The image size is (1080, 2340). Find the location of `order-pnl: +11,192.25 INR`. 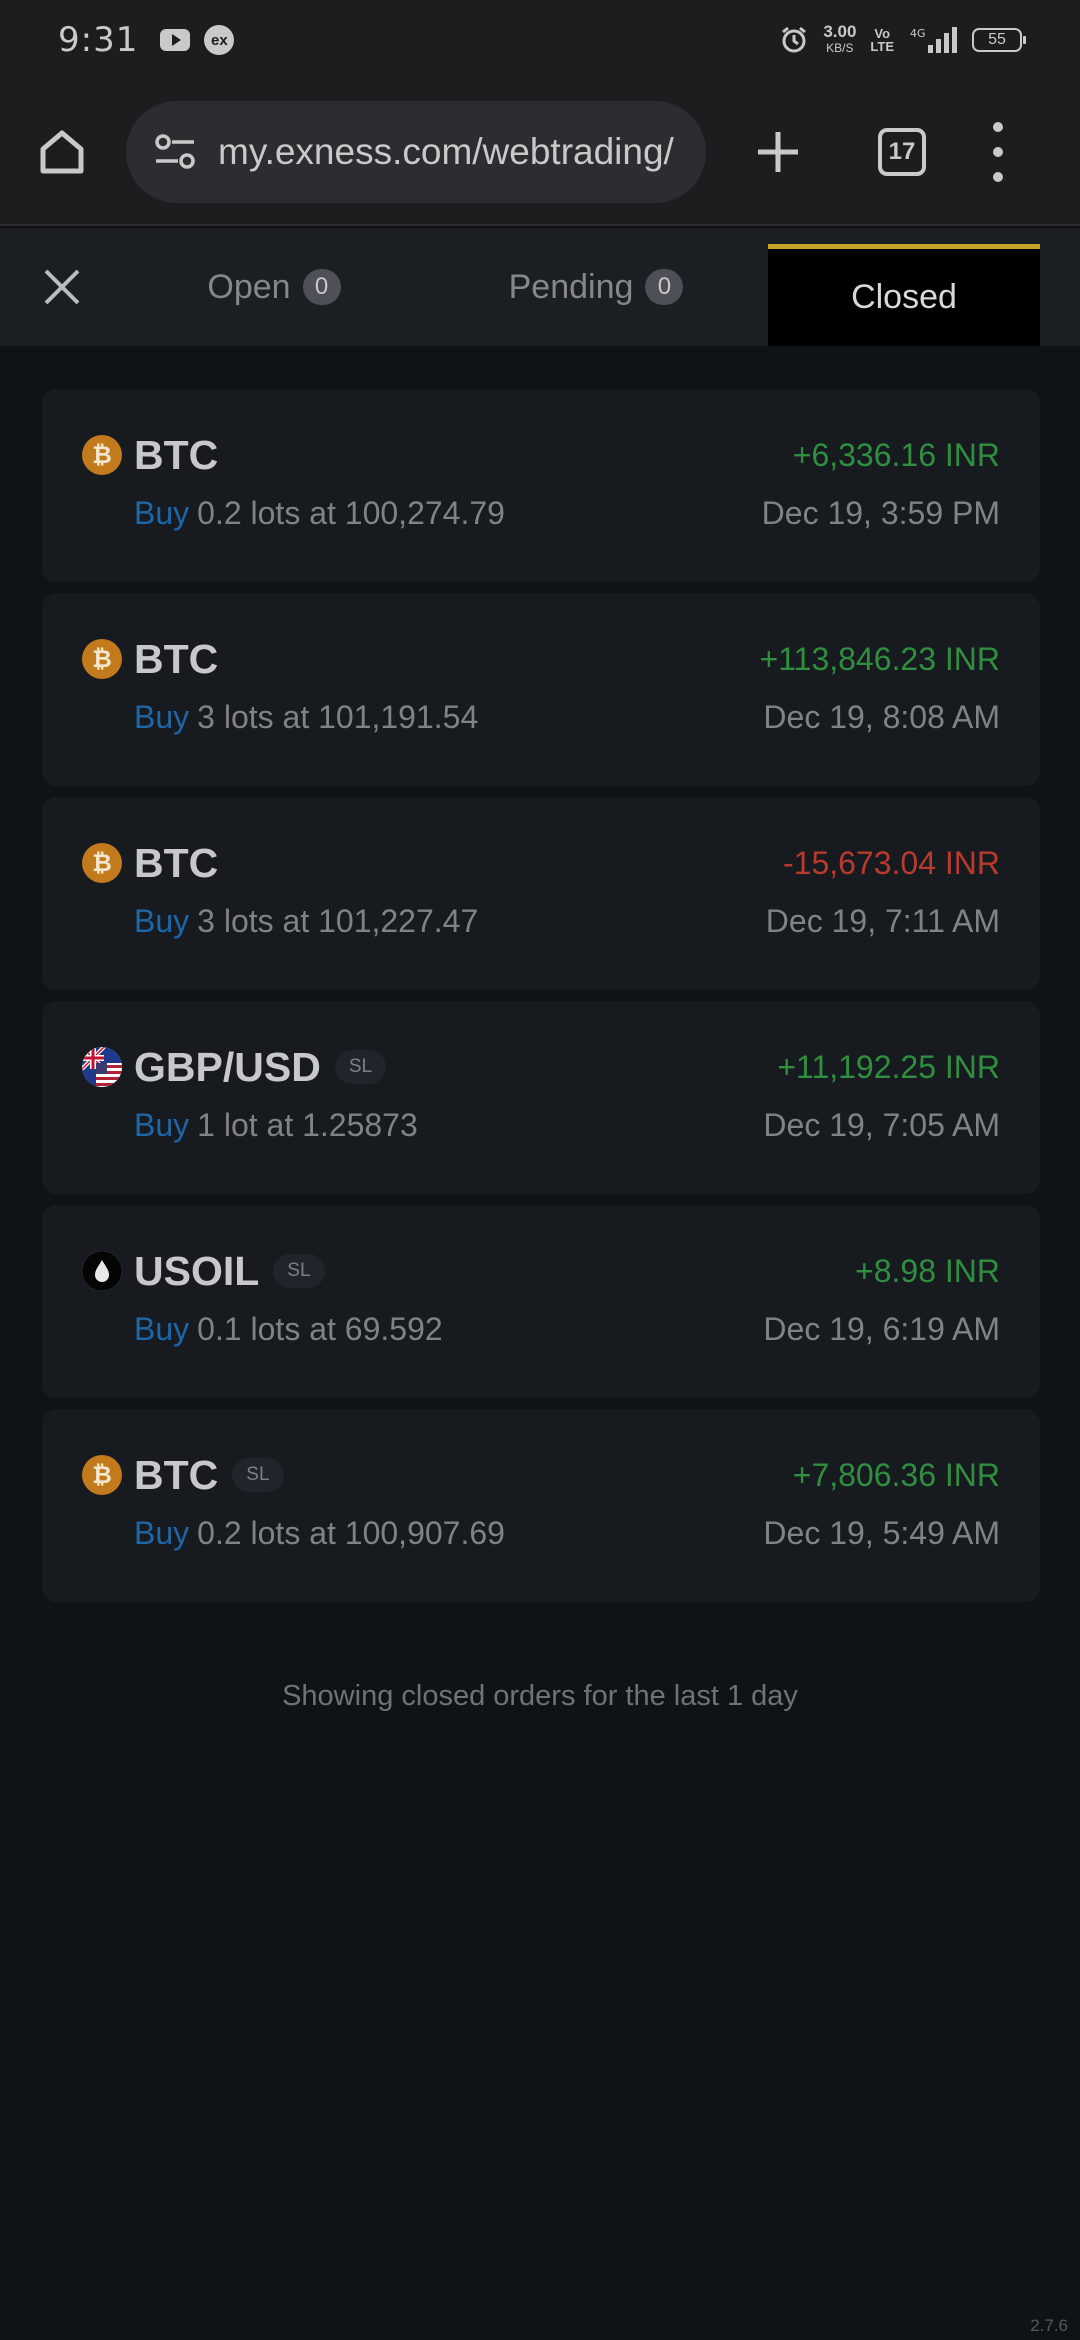

order-pnl: +11,192.25 INR is located at coordinates (888, 1066).